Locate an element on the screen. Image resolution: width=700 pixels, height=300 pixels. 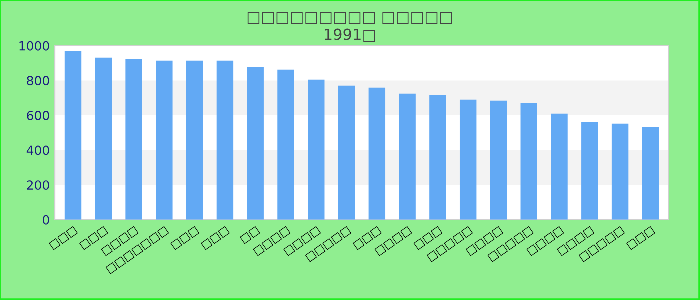
y-tick-label: 800 is located at coordinates (38, 81).